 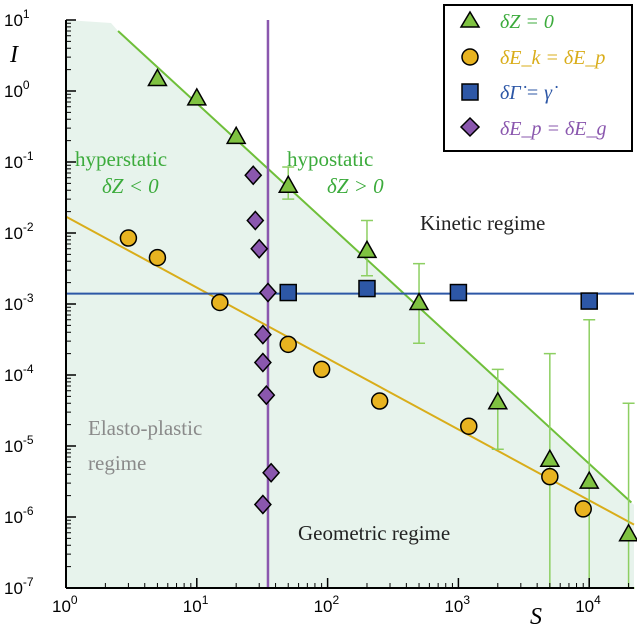 I want to click on geometric-regime-label: Geometric regime, so click(x=374, y=533).